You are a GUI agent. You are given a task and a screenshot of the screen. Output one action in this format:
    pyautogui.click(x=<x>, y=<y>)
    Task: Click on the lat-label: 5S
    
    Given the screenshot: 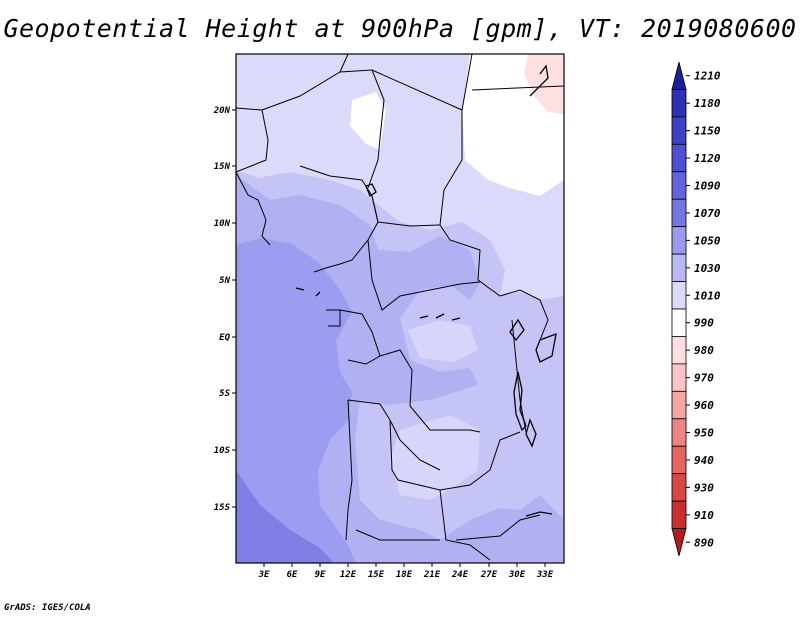 What is the action you would take?
    pyautogui.click(x=224, y=394)
    